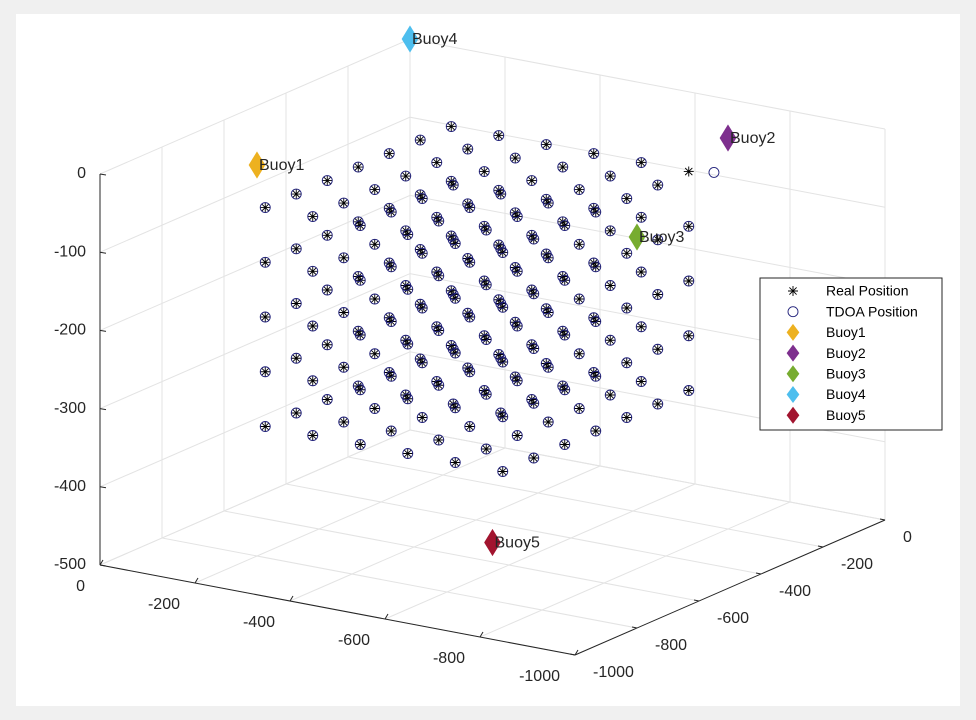 The height and width of the screenshot is (720, 976). I want to click on axis-line, so click(730, 587).